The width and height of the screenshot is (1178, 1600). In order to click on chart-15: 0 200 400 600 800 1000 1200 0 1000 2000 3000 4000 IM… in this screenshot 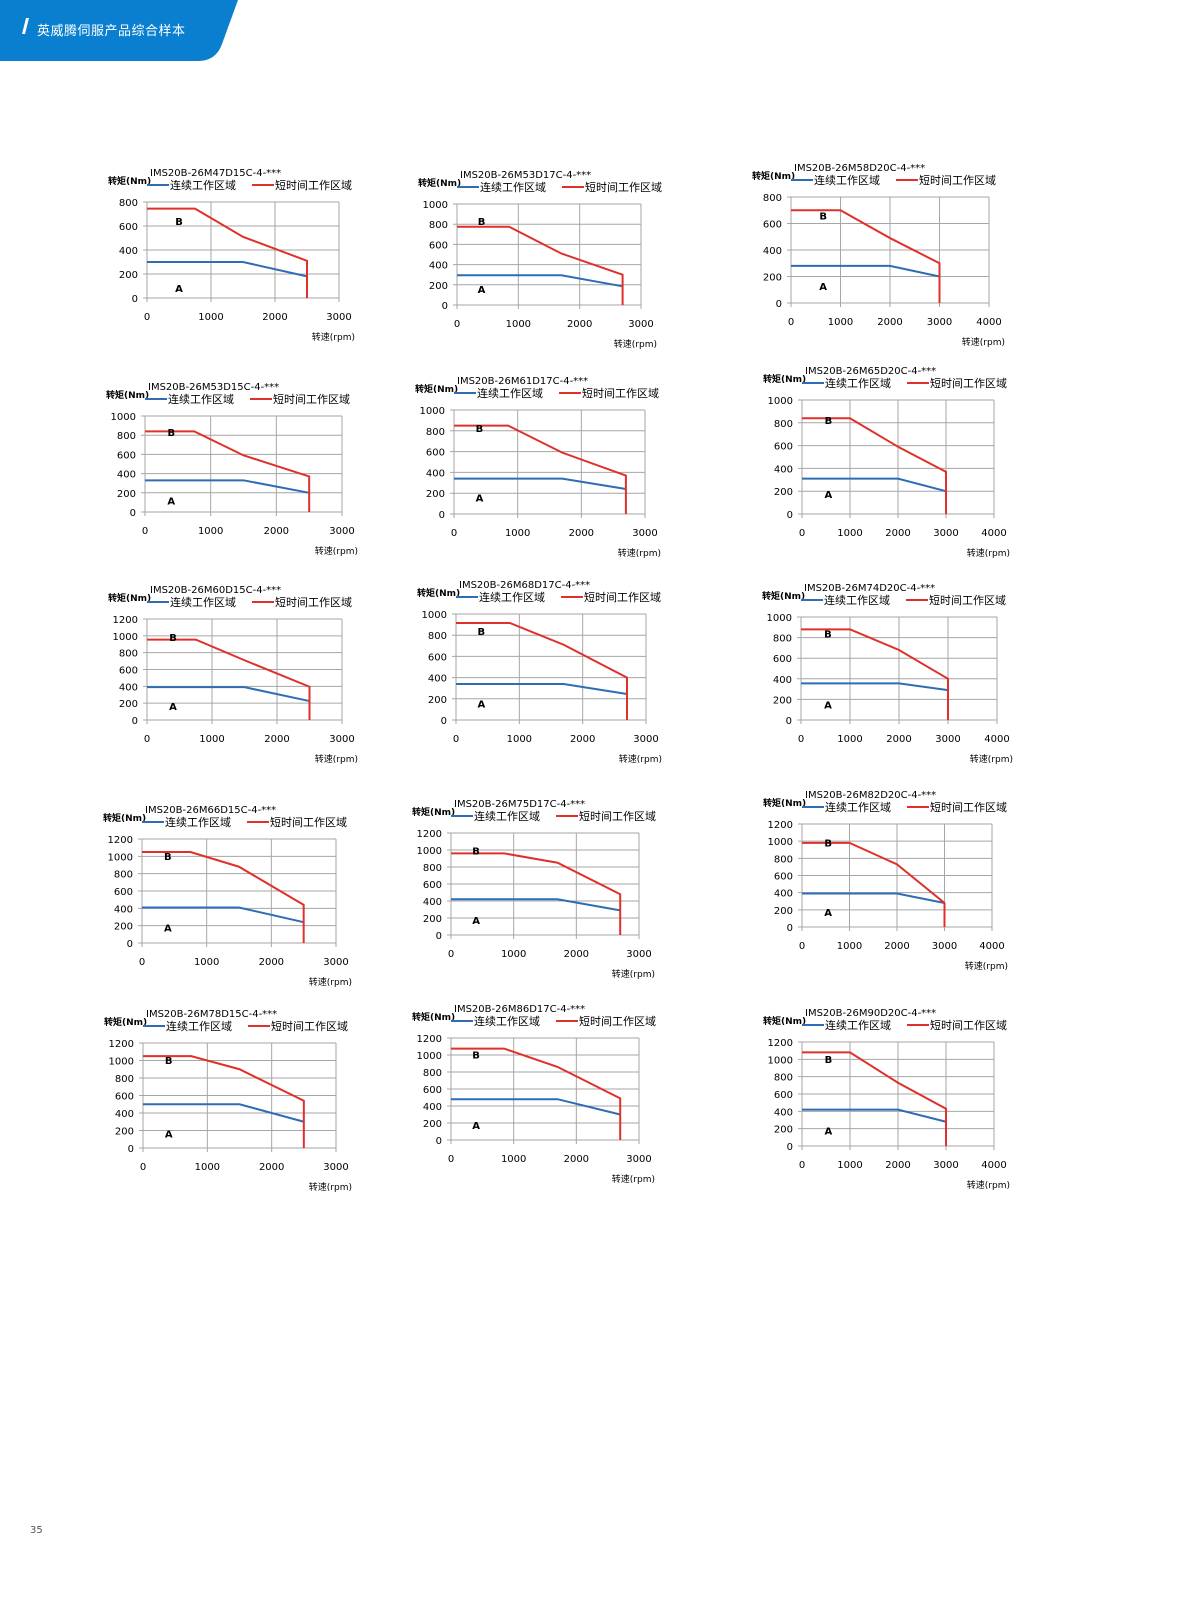, I will do `click(886, 1099)`.